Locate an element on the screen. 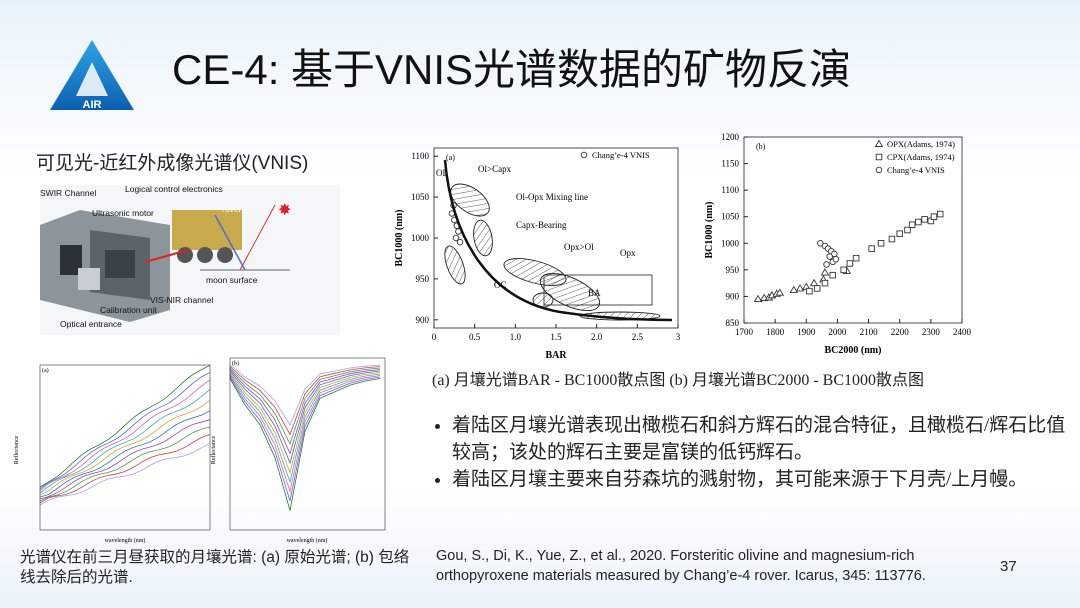 The image size is (1080, 608). x-tick-label: 2.5 is located at coordinates (638, 337).